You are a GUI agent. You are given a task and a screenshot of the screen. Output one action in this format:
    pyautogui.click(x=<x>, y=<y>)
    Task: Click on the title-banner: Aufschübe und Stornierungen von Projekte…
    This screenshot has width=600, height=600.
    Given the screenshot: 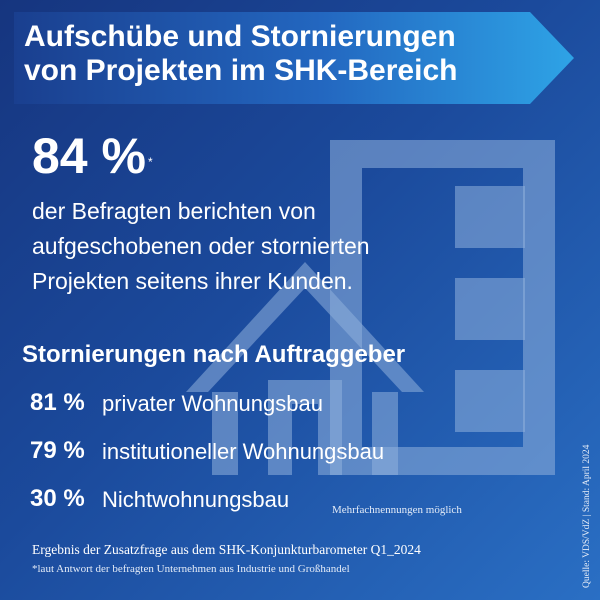 What is the action you would take?
    pyautogui.click(x=294, y=58)
    